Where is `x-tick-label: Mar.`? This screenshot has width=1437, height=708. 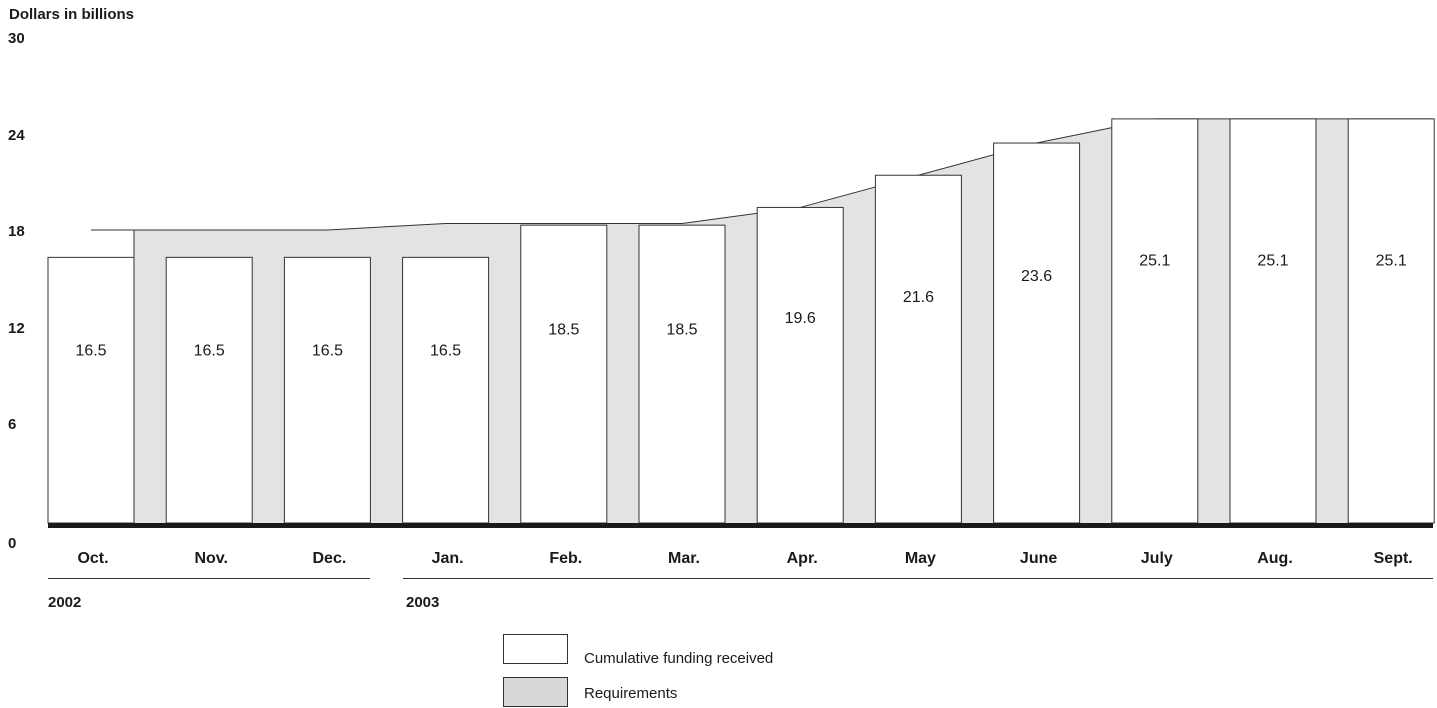
x-tick-label: Mar. is located at coordinates (683, 558).